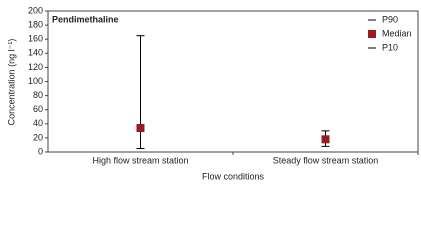  Describe the element at coordinates (35, 24) in the screenshot. I see `y-tick-label: 180` at that location.